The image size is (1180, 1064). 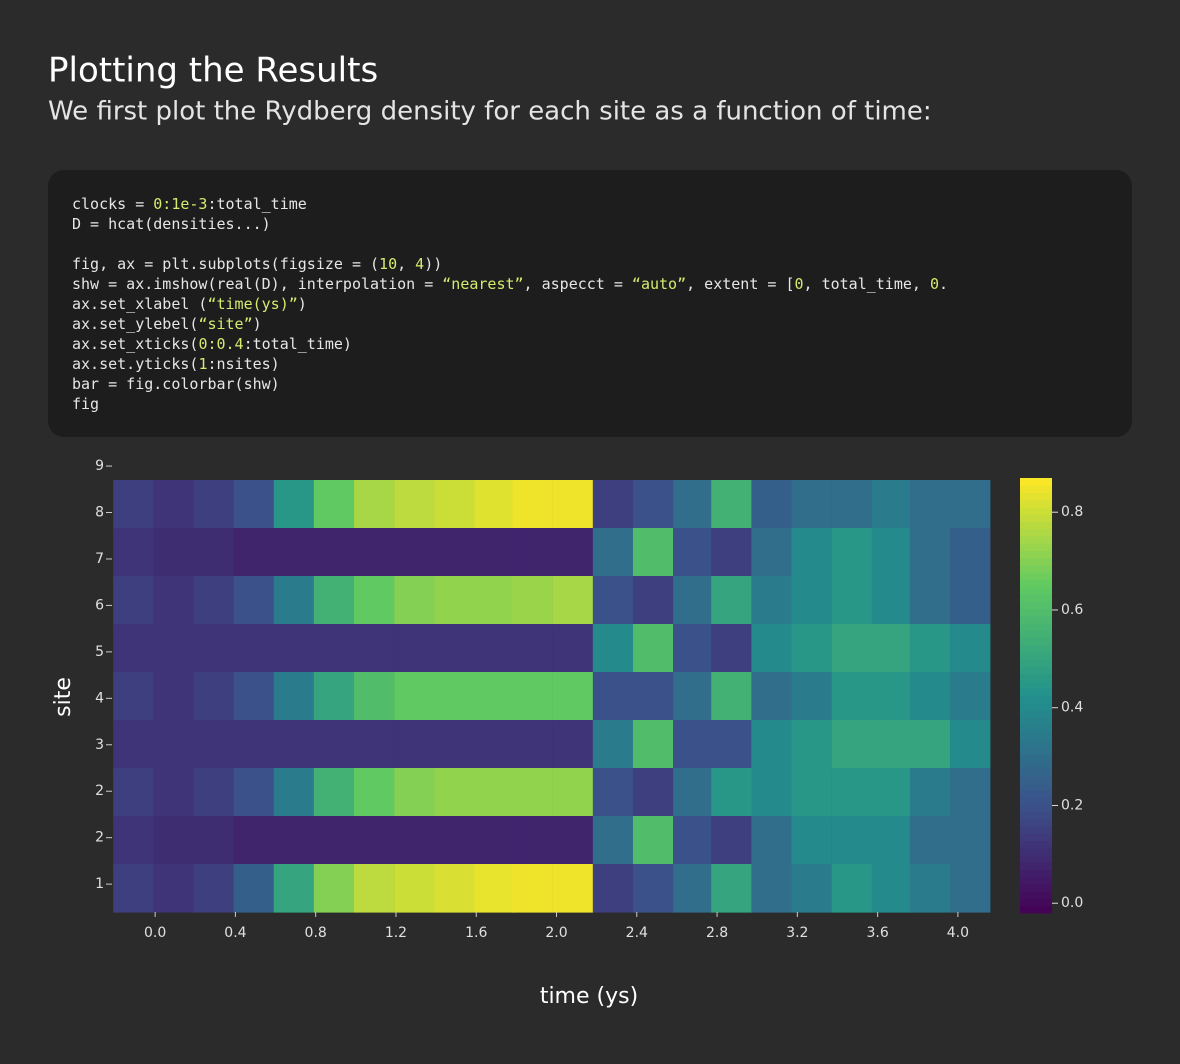 What do you see at coordinates (99, 605) in the screenshot?
I see `y-tick-label: 6` at bounding box center [99, 605].